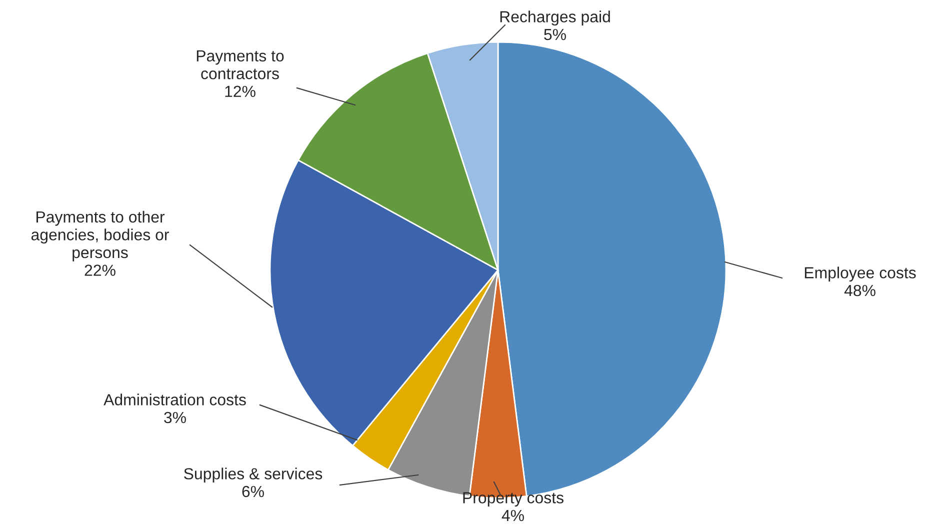 The width and height of the screenshot is (940, 527). Describe the element at coordinates (253, 475) in the screenshot. I see `slice-label: Supplies & services` at that location.